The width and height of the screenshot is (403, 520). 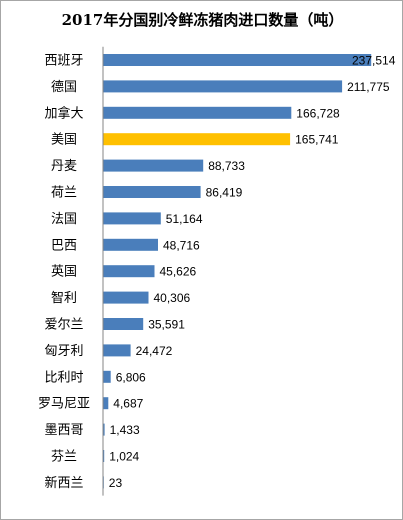 I want to click on category-label: 新西兰, so click(x=63, y=483).